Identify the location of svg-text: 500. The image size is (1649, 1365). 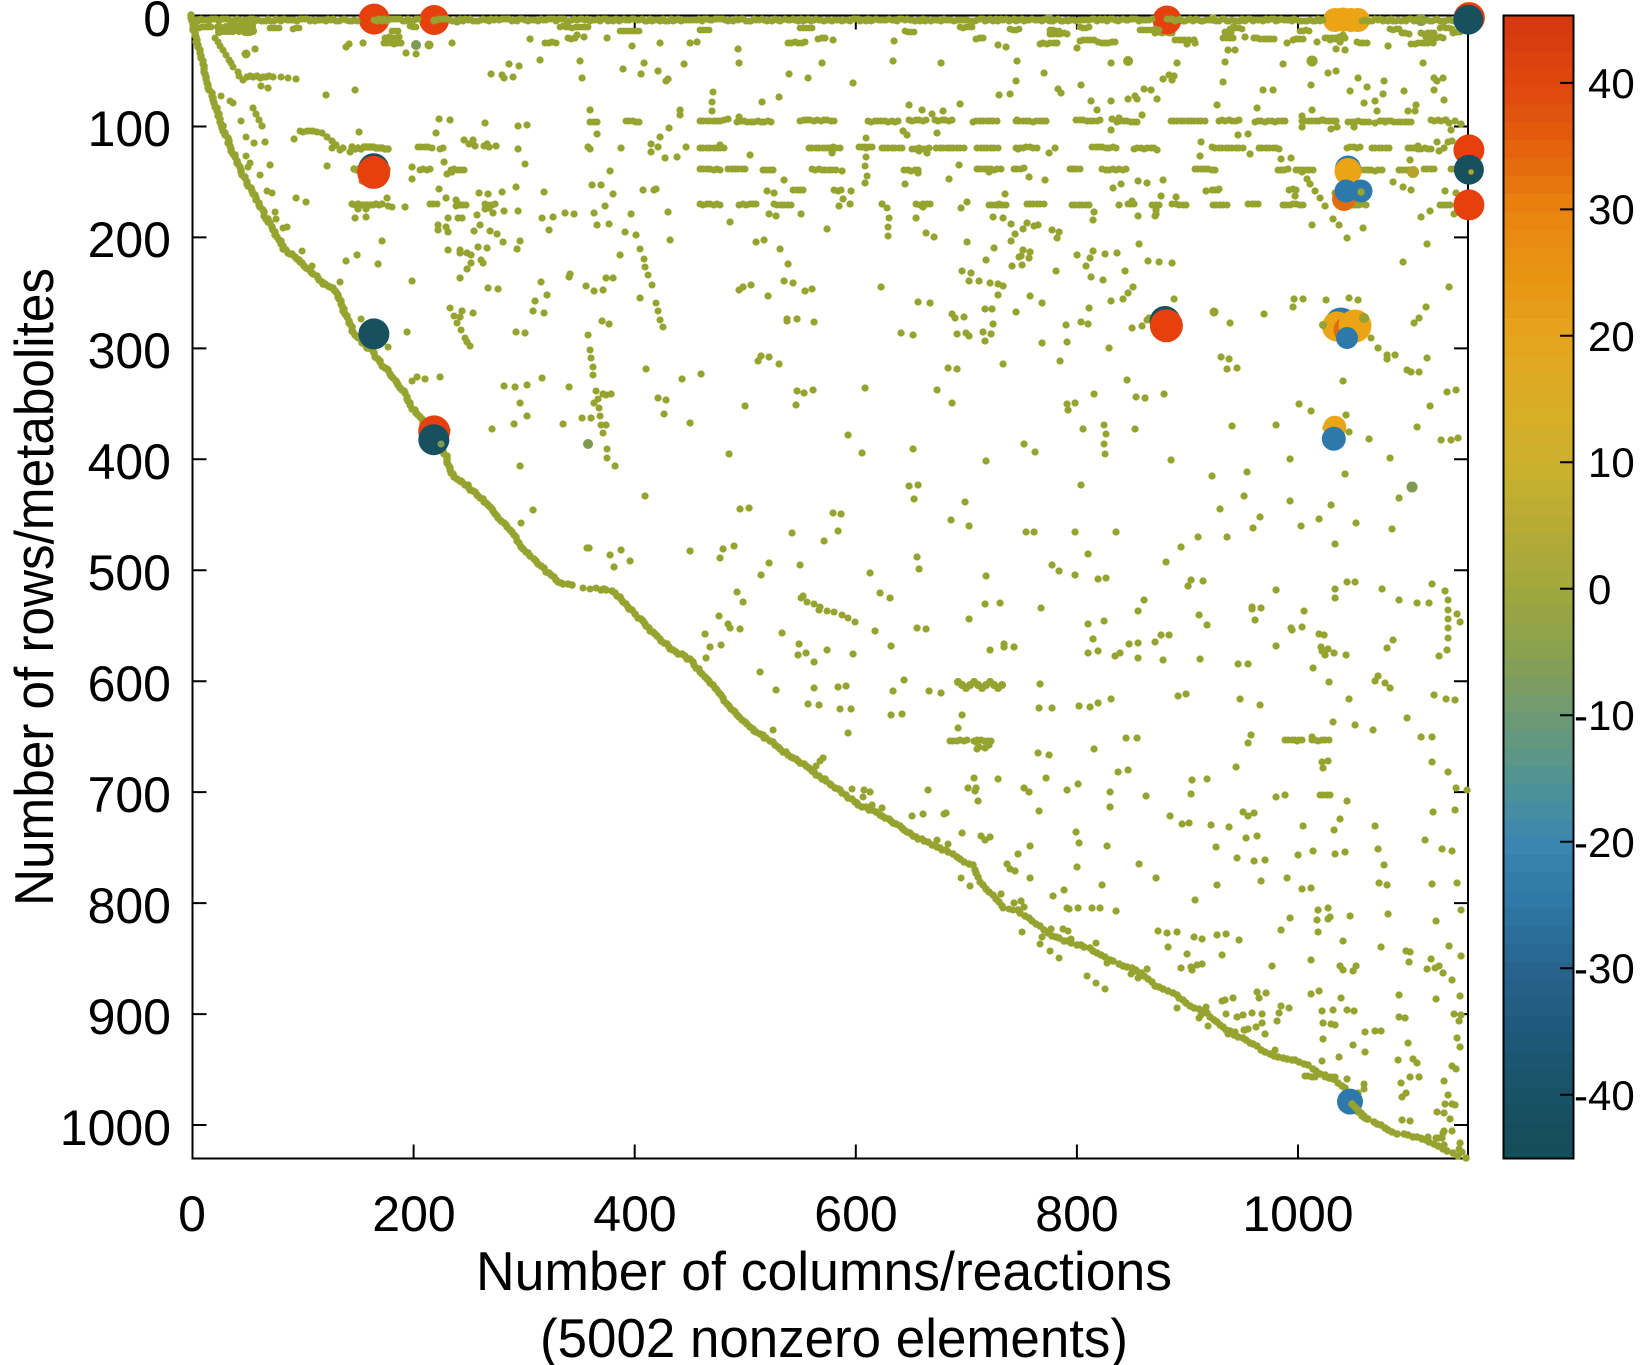
(129, 573).